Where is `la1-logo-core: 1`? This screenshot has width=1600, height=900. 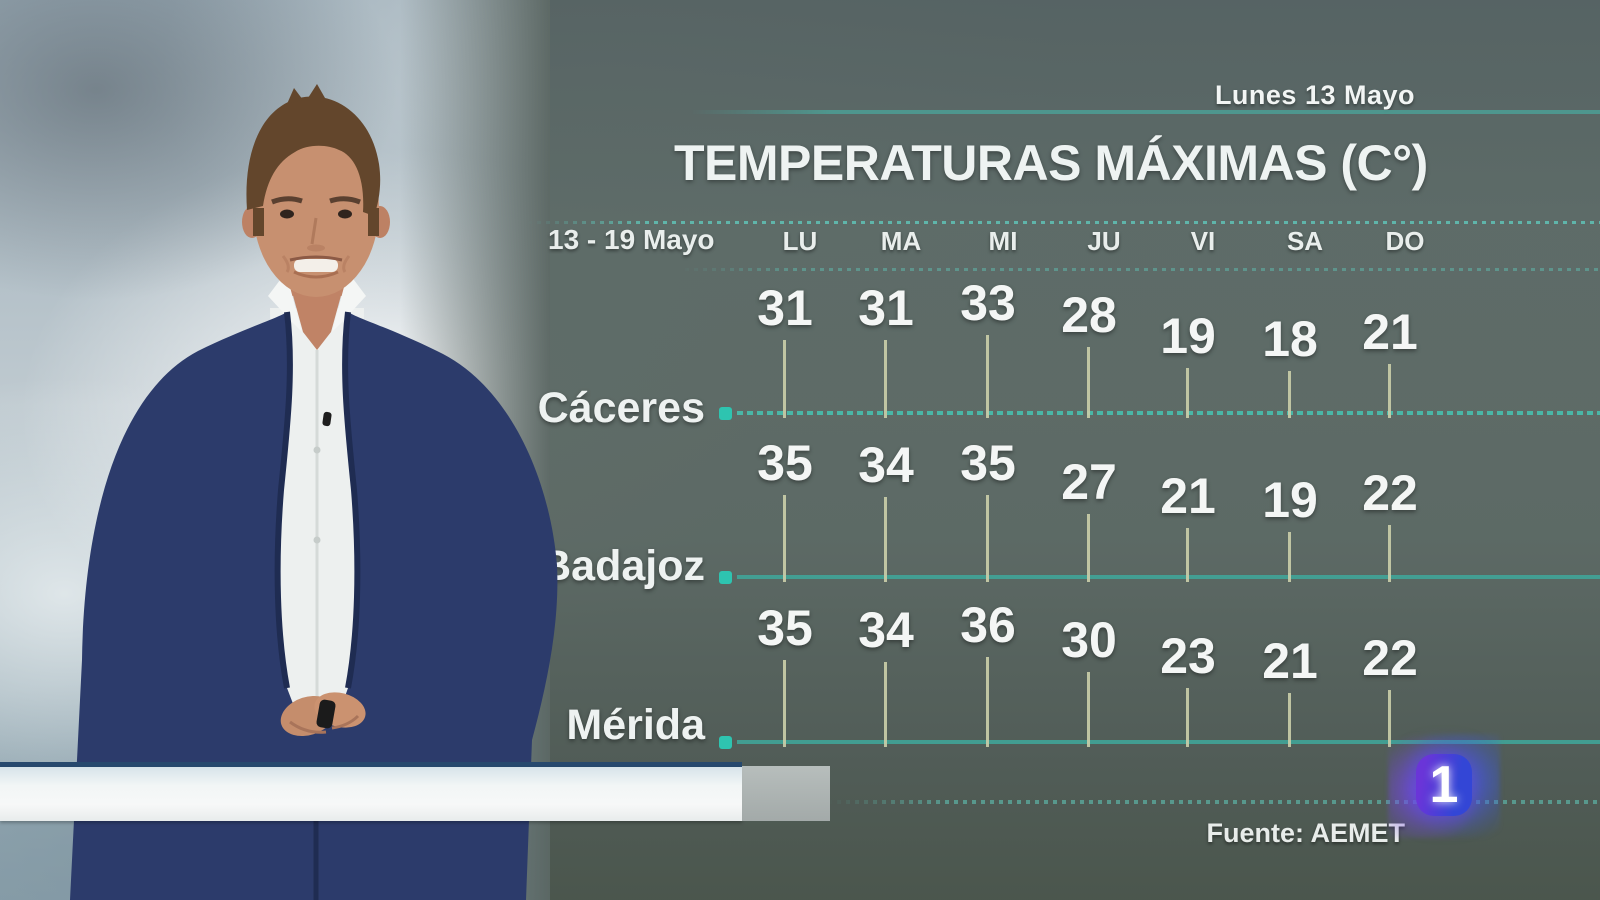
la1-logo-core: 1 is located at coordinates (1444, 785).